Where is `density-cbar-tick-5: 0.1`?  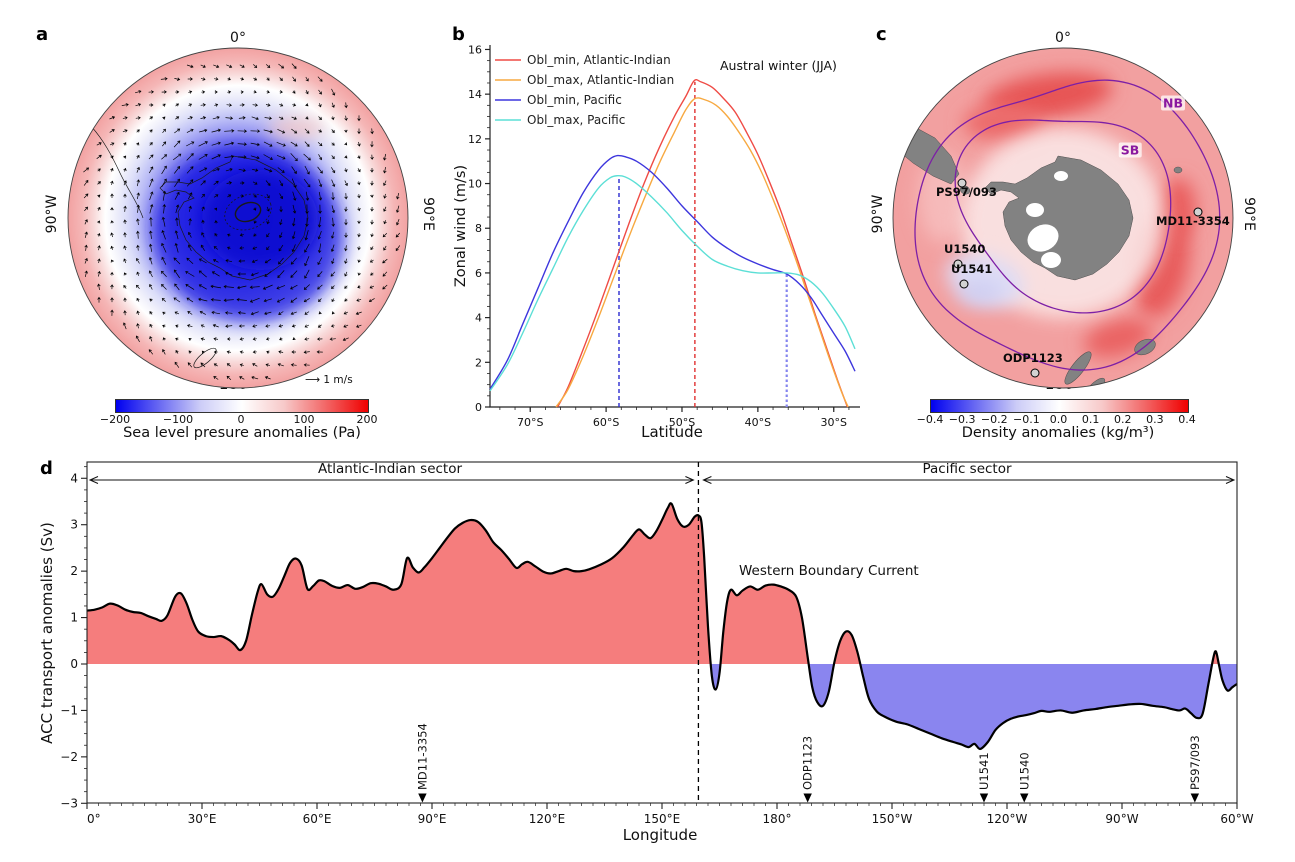 density-cbar-tick-5: 0.1 is located at coordinates (1090, 419).